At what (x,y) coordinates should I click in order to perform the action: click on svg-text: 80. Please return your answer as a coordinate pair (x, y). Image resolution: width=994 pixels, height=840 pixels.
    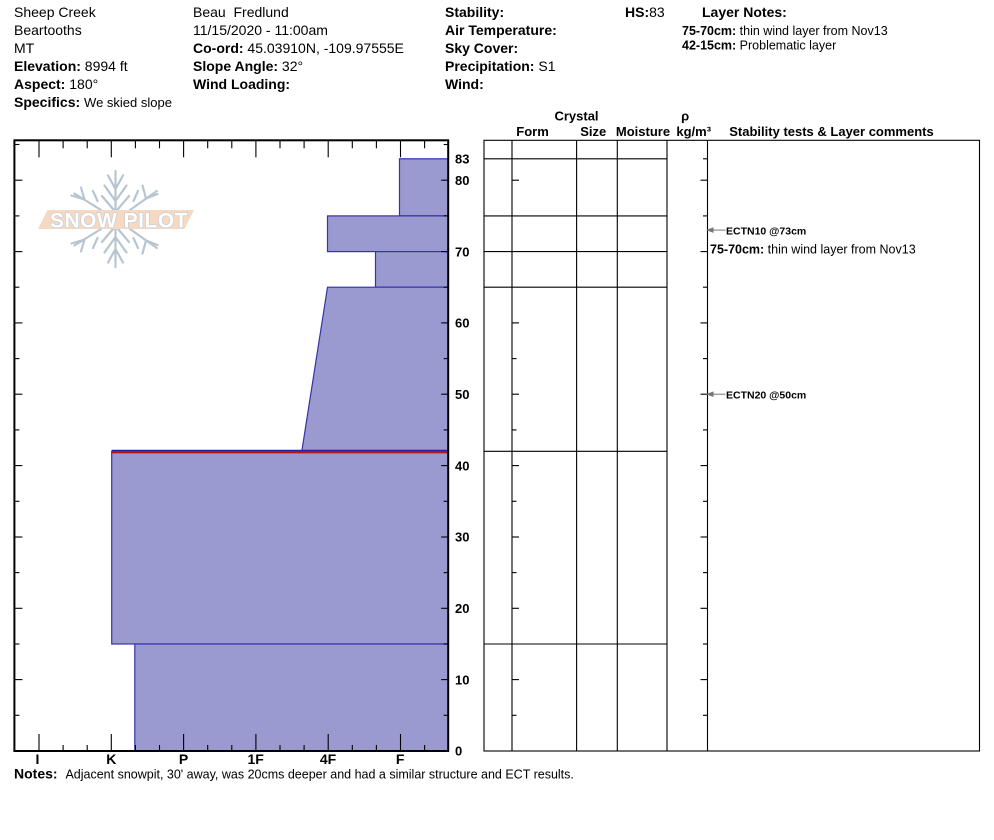
    Looking at the image, I should click on (462, 180).